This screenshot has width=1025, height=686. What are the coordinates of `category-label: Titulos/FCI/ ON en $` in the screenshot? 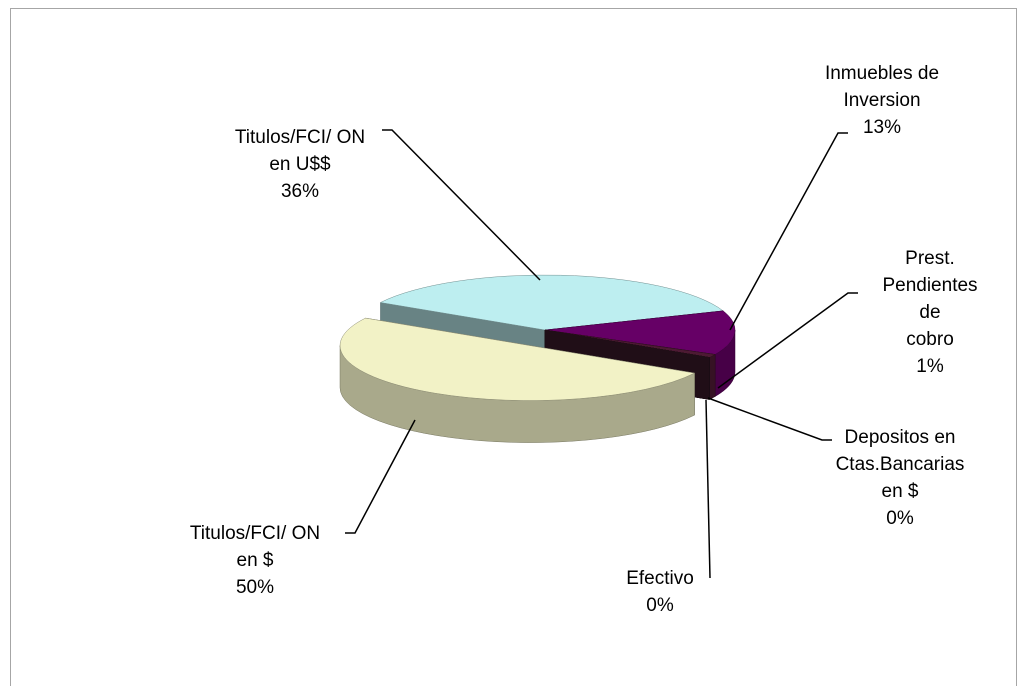 It's located at (255, 547).